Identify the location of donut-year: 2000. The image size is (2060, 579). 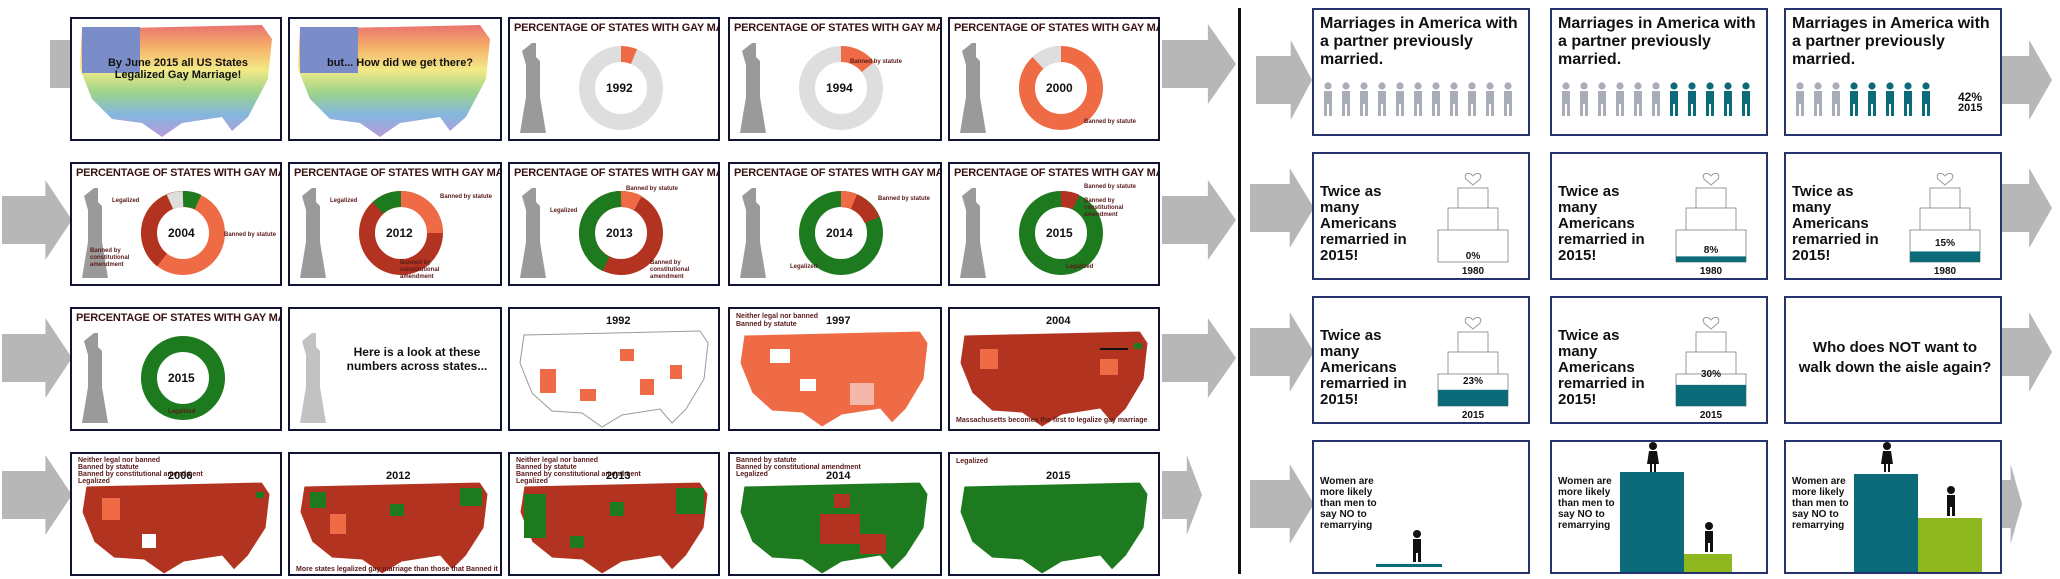
(1059, 88).